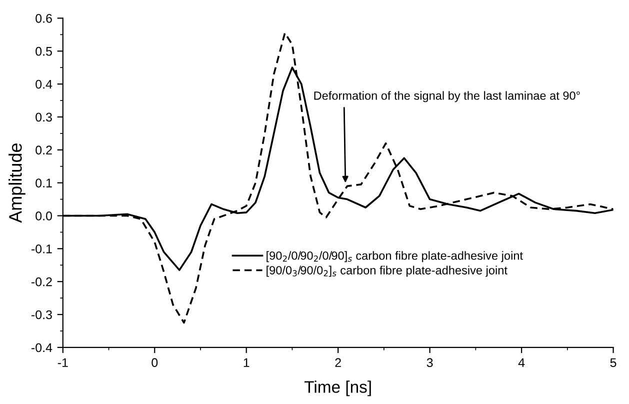 The height and width of the screenshot is (404, 629). What do you see at coordinates (63, 362) in the screenshot?
I see `x-tick-label: -1` at bounding box center [63, 362].